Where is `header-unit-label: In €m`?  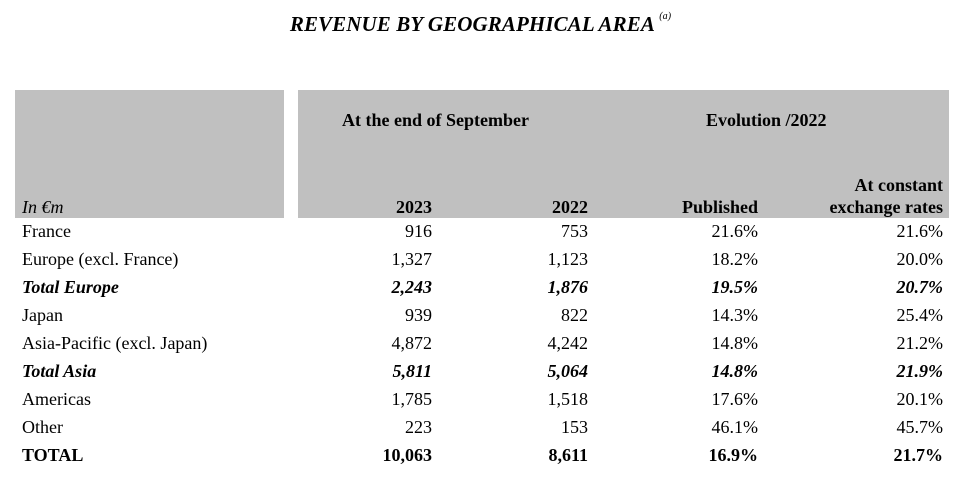 header-unit-label: In €m is located at coordinates (43, 207).